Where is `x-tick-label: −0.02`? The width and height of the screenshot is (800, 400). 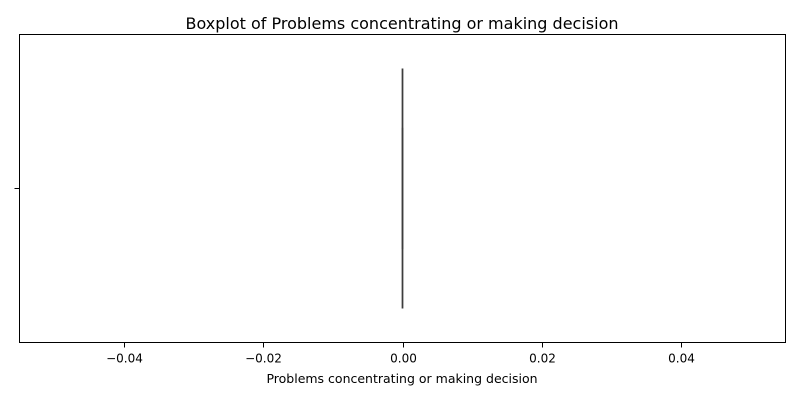 x-tick-label: −0.02 is located at coordinates (263, 359).